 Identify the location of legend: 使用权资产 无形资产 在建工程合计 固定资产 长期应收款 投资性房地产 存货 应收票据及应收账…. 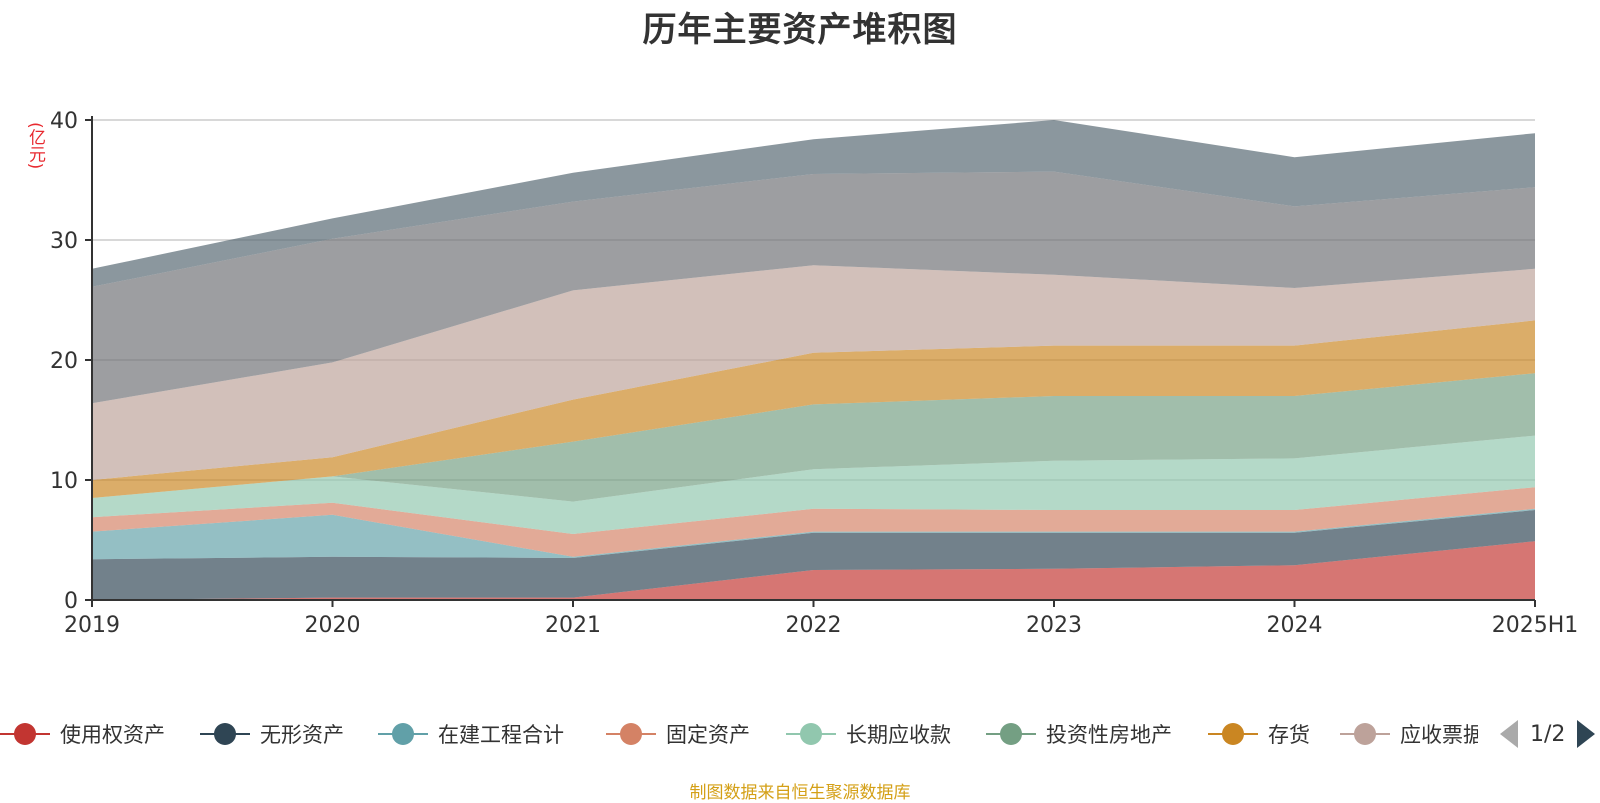
(800, 734).